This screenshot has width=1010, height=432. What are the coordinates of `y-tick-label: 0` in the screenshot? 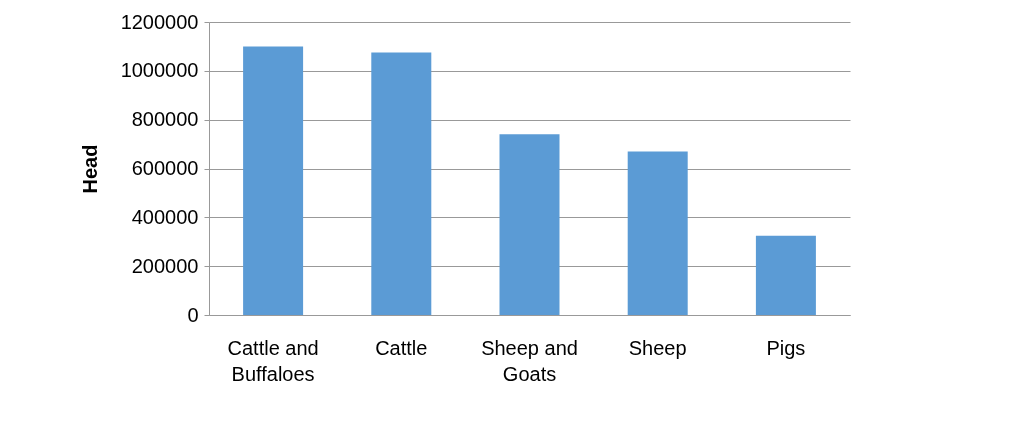 It's located at (193, 314).